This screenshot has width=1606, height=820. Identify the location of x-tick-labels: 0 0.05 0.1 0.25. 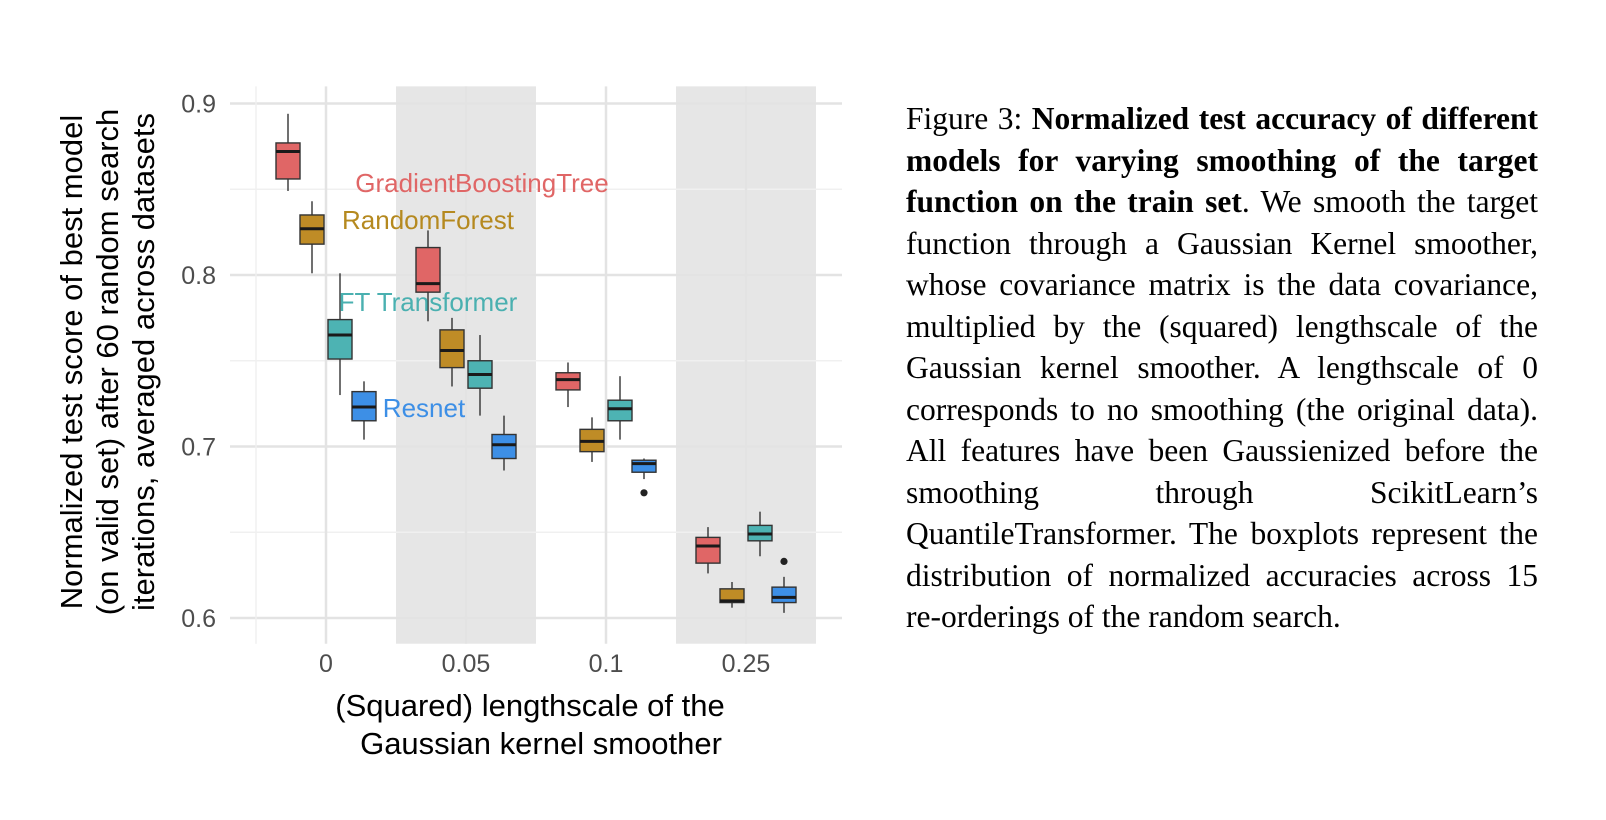
(544, 664).